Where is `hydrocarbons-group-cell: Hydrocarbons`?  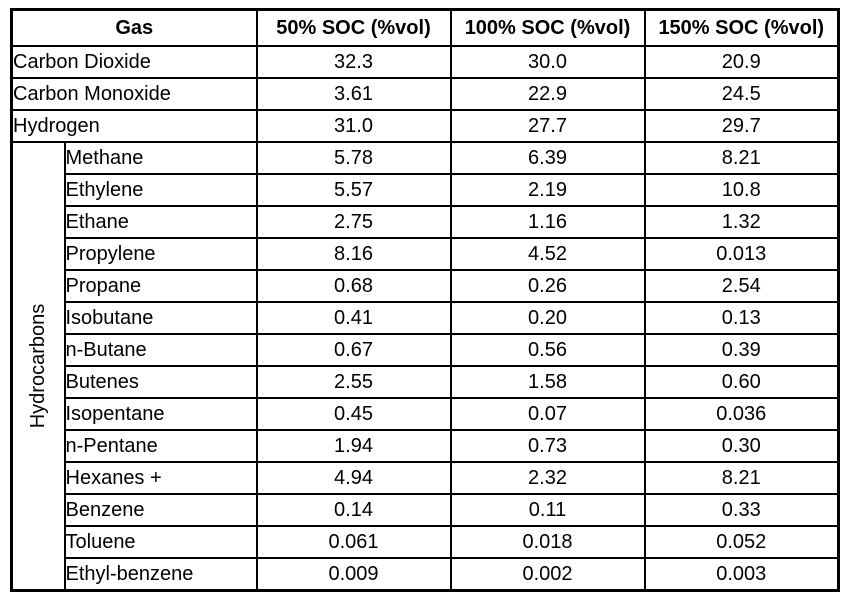
hydrocarbons-group-cell: Hydrocarbons is located at coordinates (38, 366).